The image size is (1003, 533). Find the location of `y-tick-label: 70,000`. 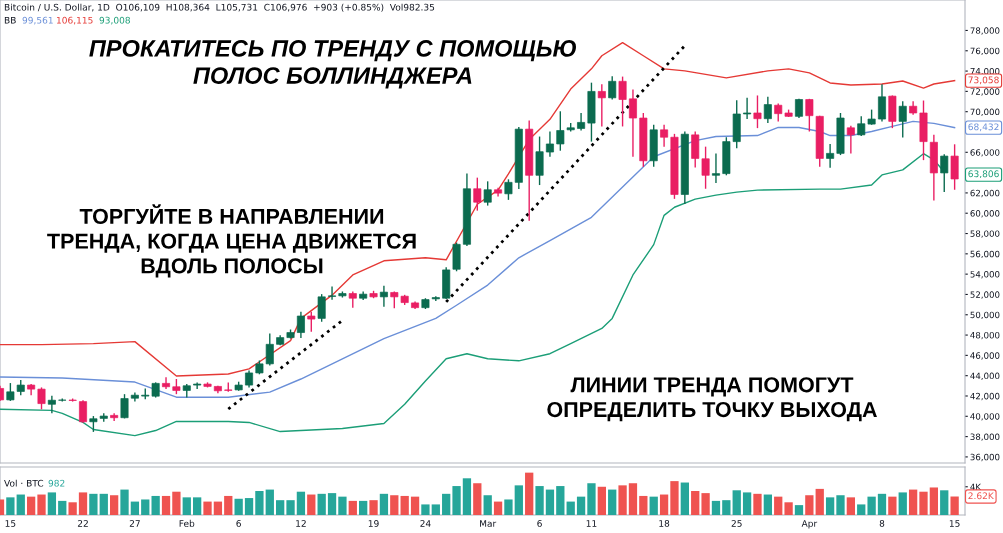

y-tick-label: 70,000 is located at coordinates (985, 112).